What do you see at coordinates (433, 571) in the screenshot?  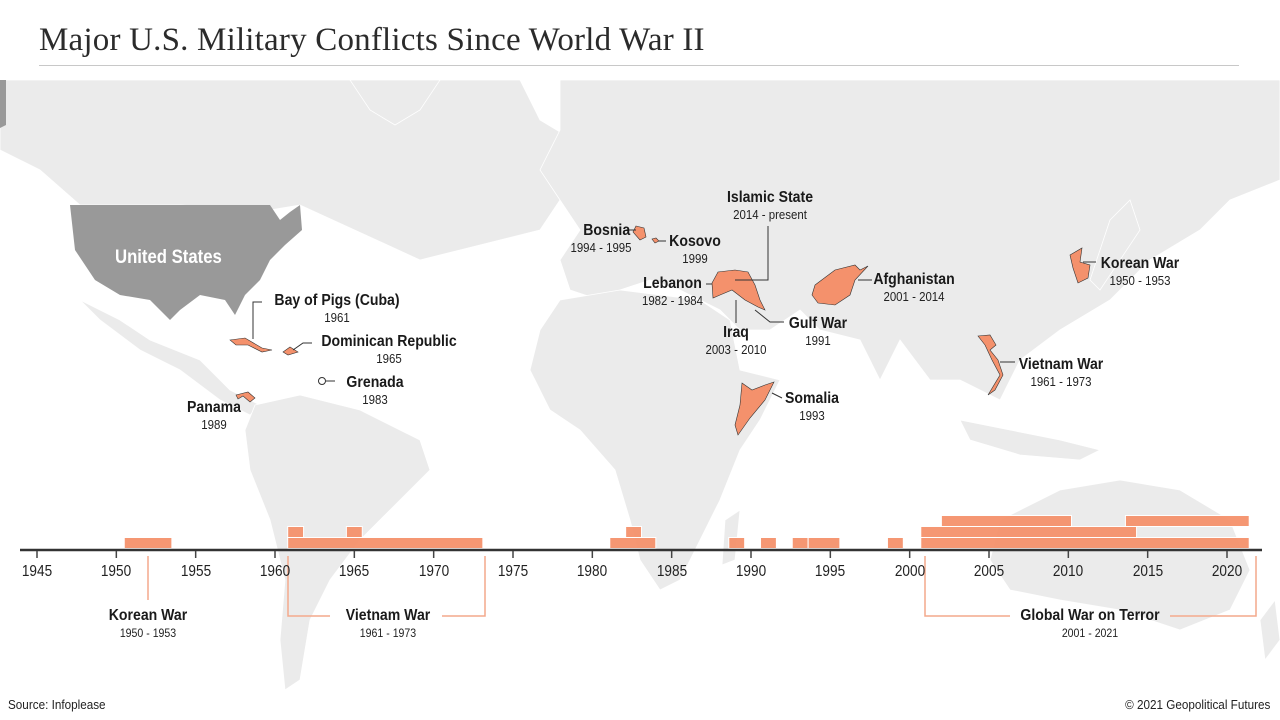 I see `axis-tick-label: 1970` at bounding box center [433, 571].